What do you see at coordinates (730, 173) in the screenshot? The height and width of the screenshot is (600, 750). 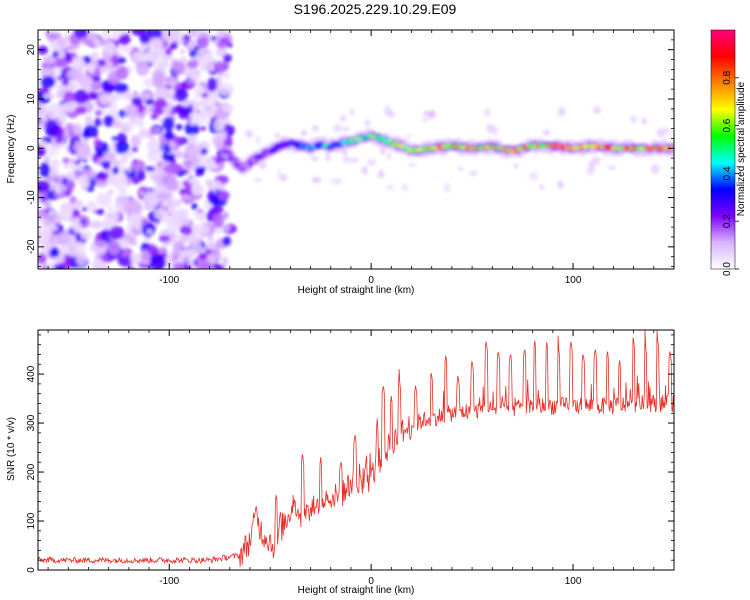 I see `colorbar-ticks: 0.0 0.2 0.4 0.6 0.8` at bounding box center [730, 173].